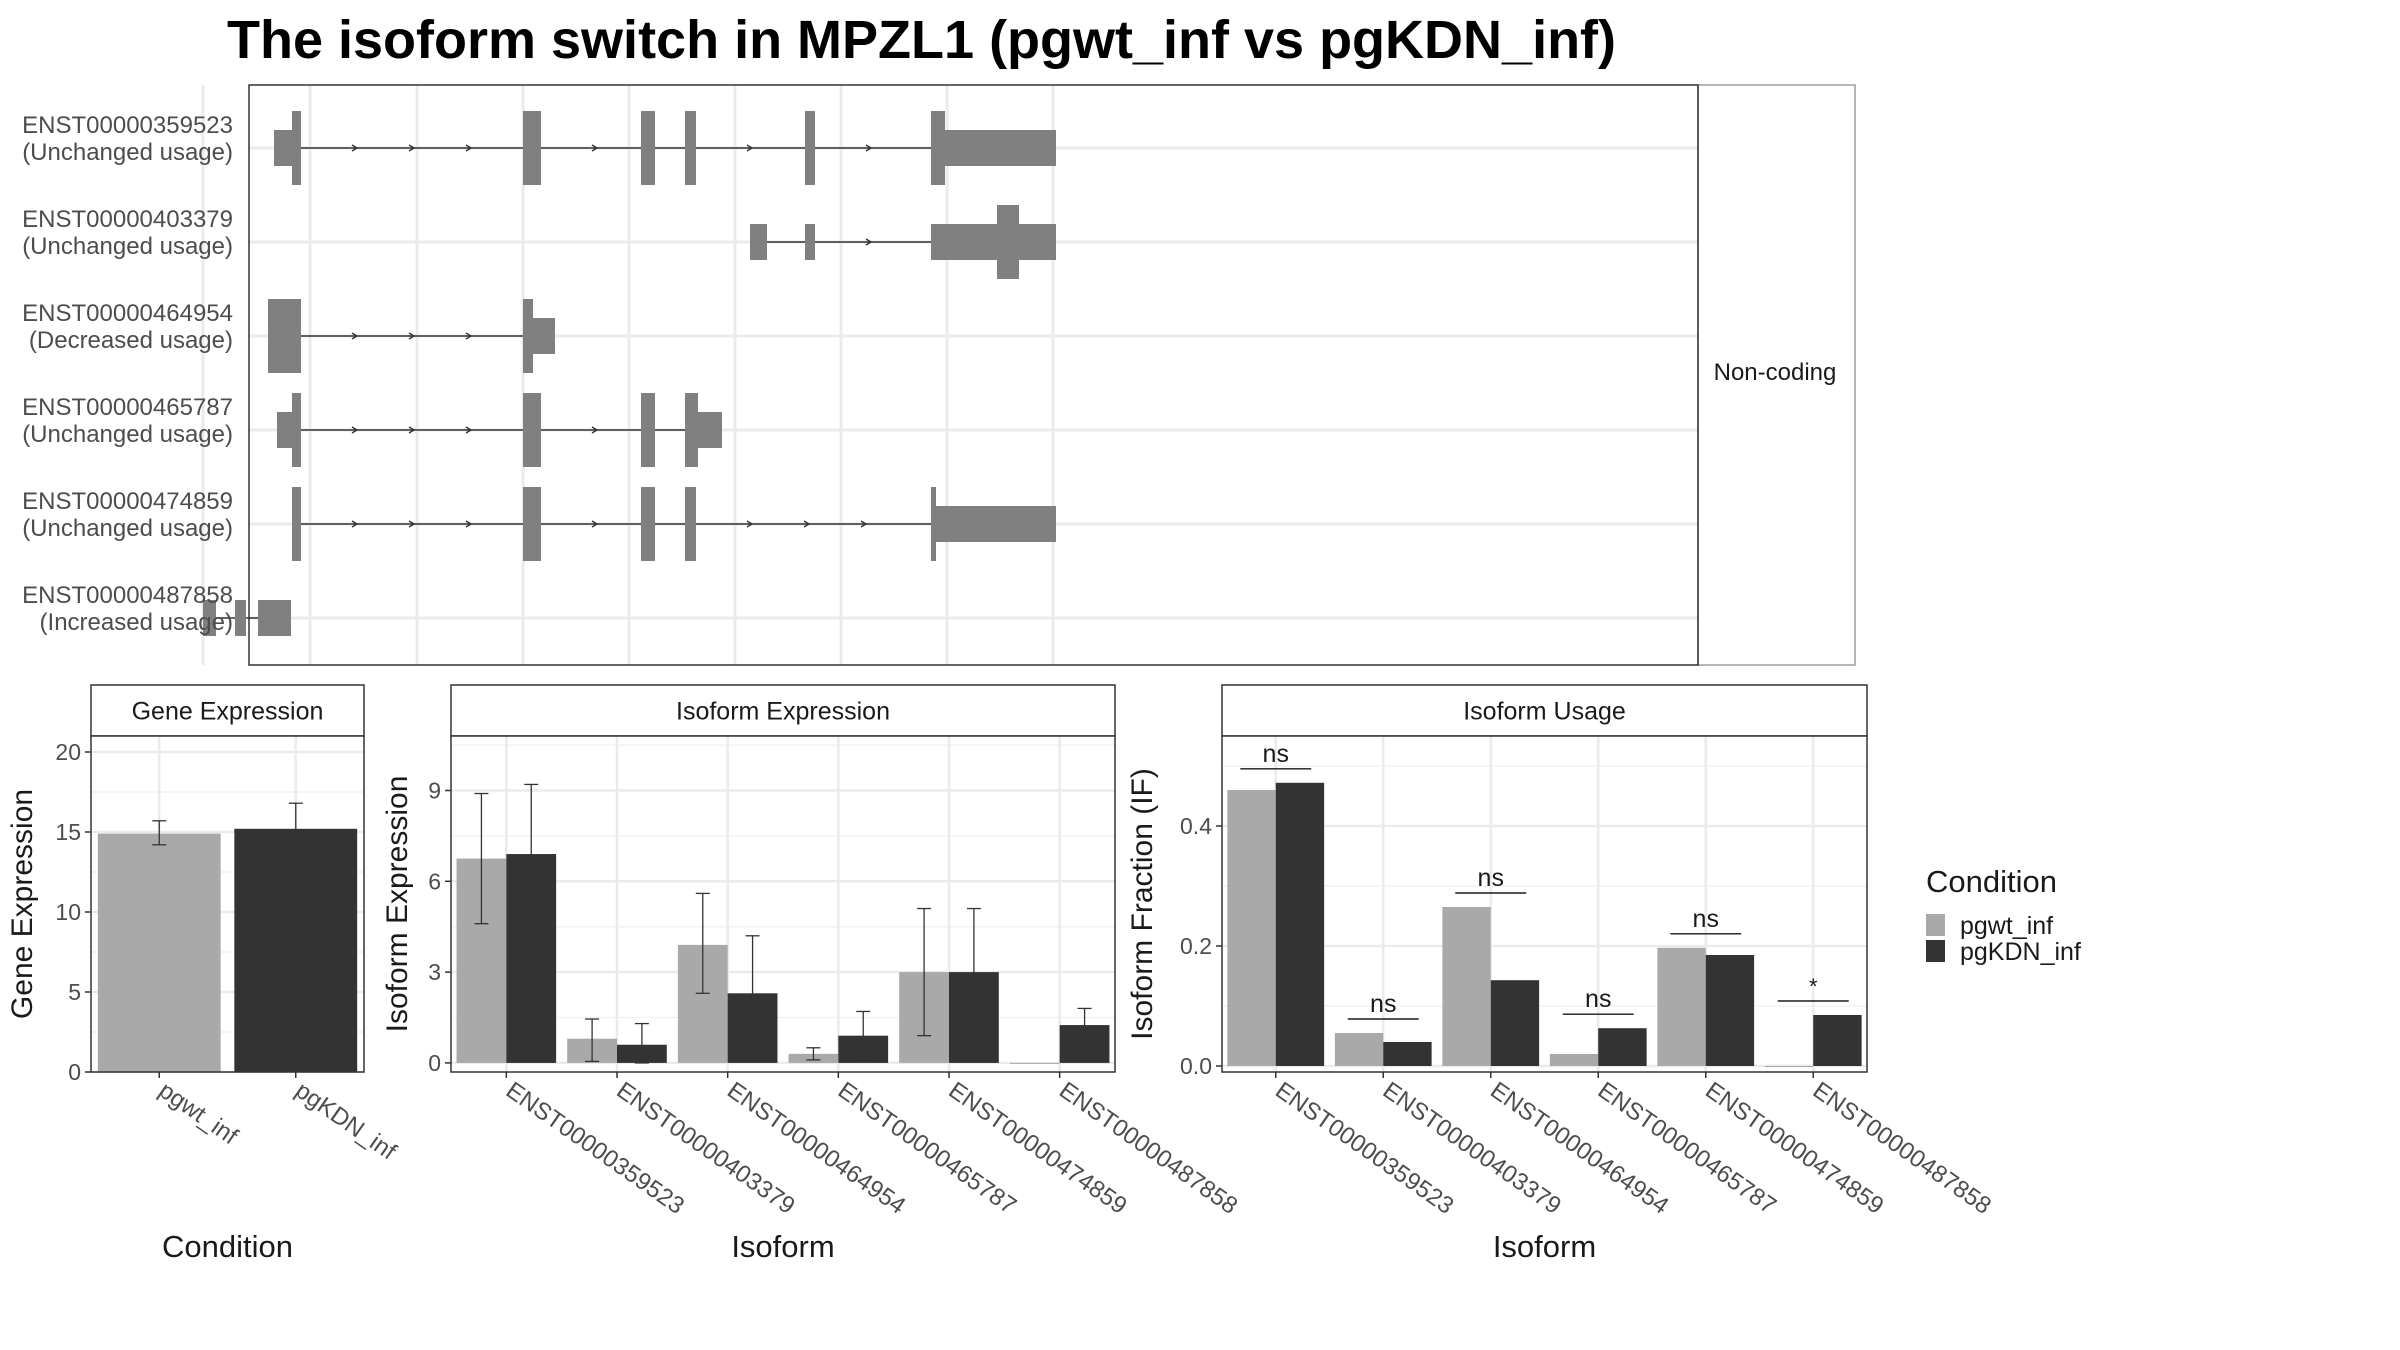 The width and height of the screenshot is (2400, 1350). What do you see at coordinates (1935, 925) in the screenshot?
I see `legend-key-pgwt-inf` at bounding box center [1935, 925].